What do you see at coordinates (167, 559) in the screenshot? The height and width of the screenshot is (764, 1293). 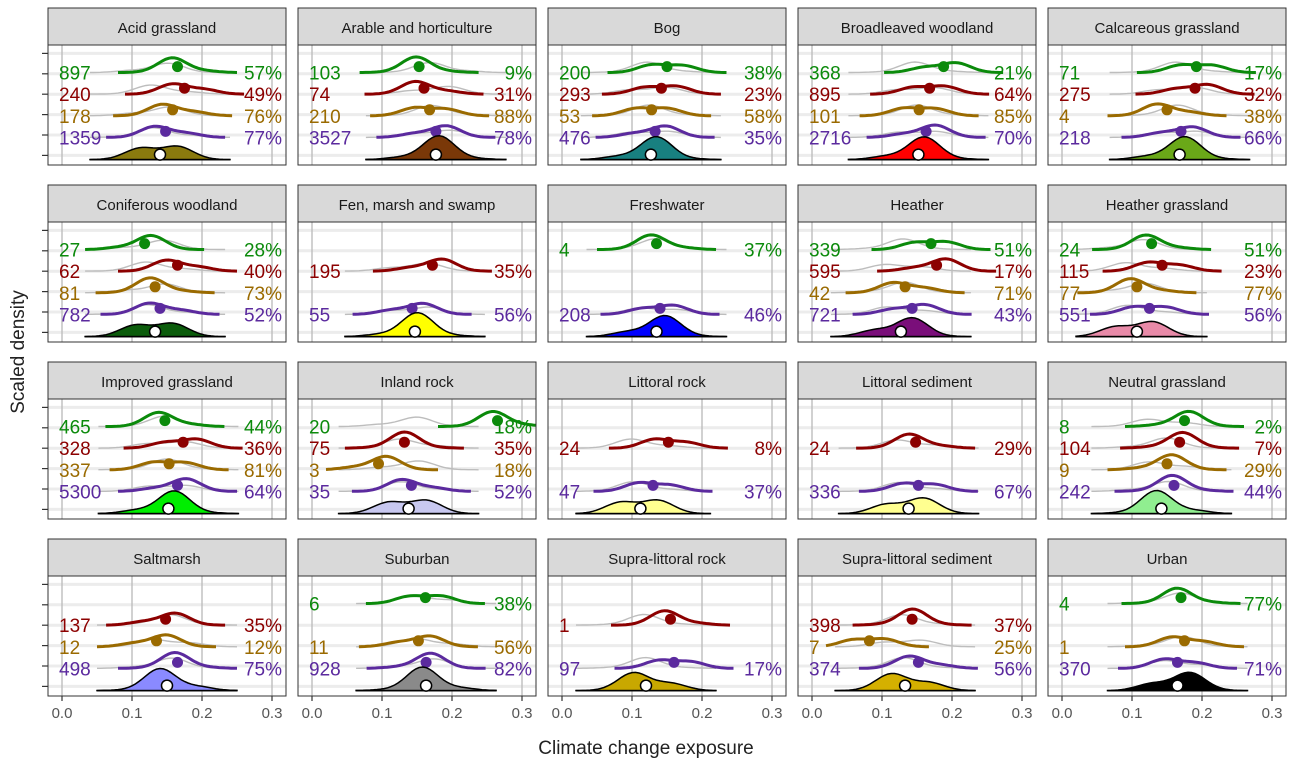 I see `facet-title: Saltmarsh` at bounding box center [167, 559].